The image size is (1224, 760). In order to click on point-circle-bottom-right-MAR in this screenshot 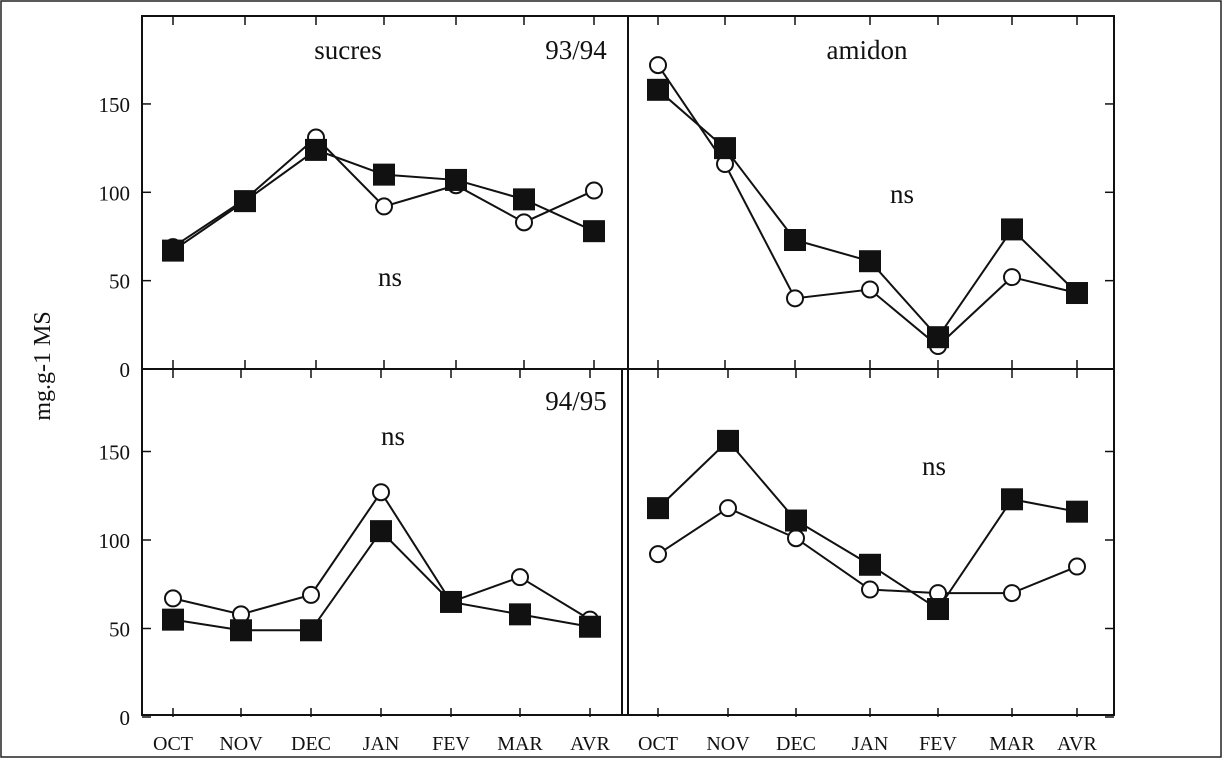, I will do `click(1012, 593)`.